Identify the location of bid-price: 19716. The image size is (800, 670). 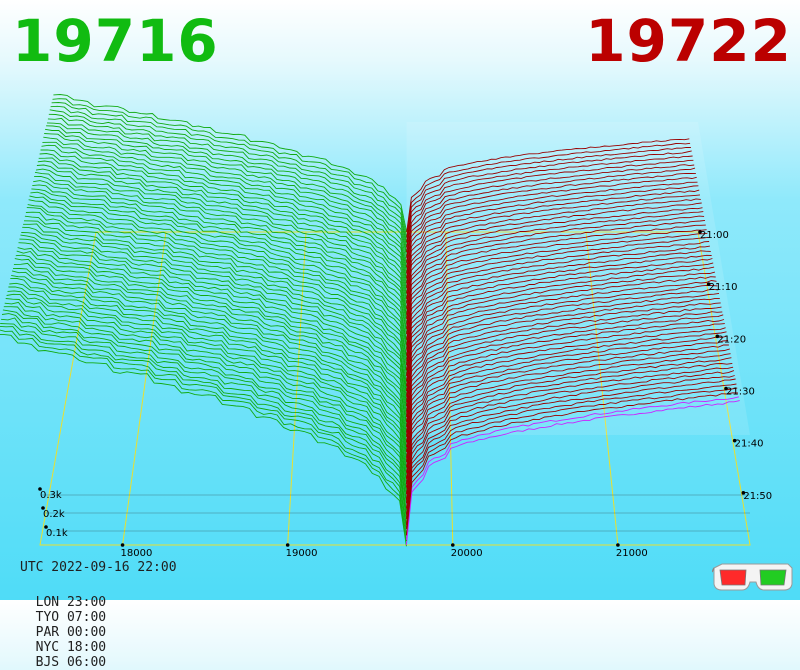
(115, 41).